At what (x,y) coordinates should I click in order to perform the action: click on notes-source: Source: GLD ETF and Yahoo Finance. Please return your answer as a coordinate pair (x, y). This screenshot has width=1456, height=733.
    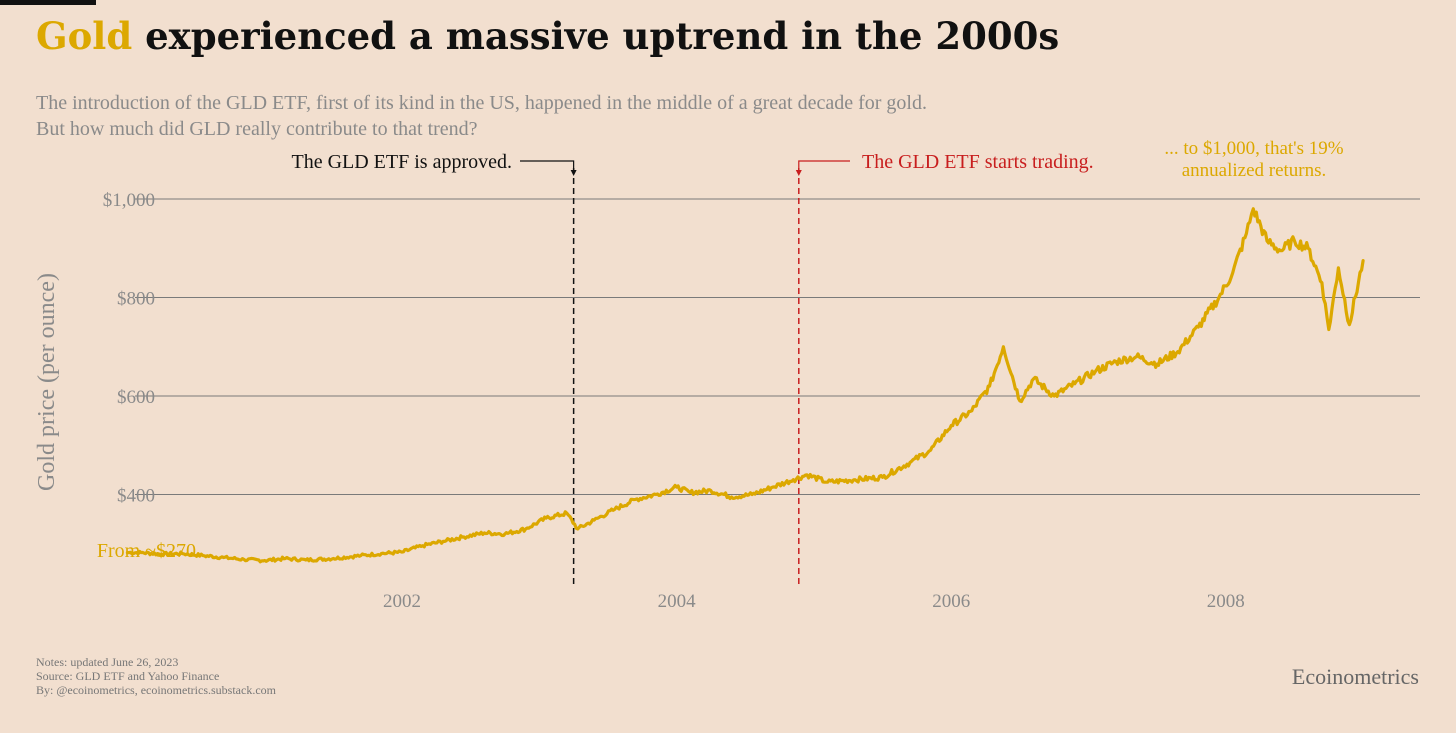
    Looking at the image, I should click on (128, 676).